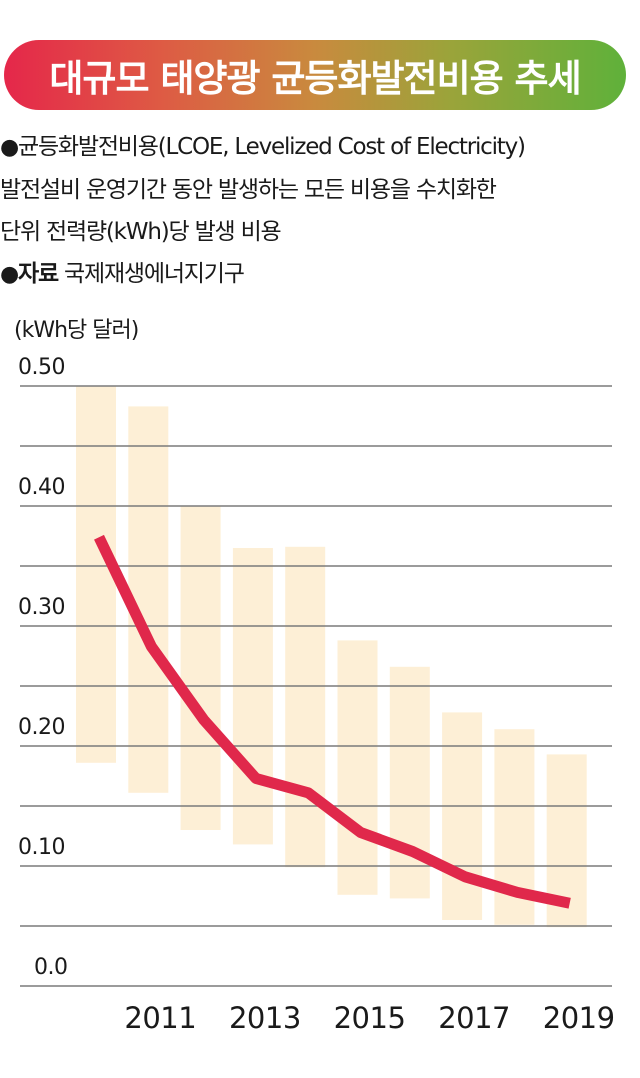  Describe the element at coordinates (41, 727) in the screenshot. I see `y-tick-label: 0.20` at that location.